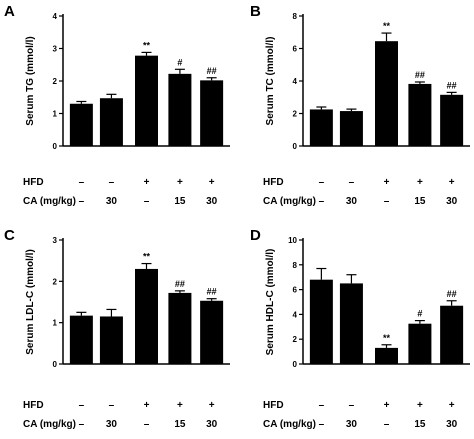 The height and width of the screenshot is (439, 474). I want to click on y-axis-label: Serum HDL-C (mmol/l), so click(270, 302).